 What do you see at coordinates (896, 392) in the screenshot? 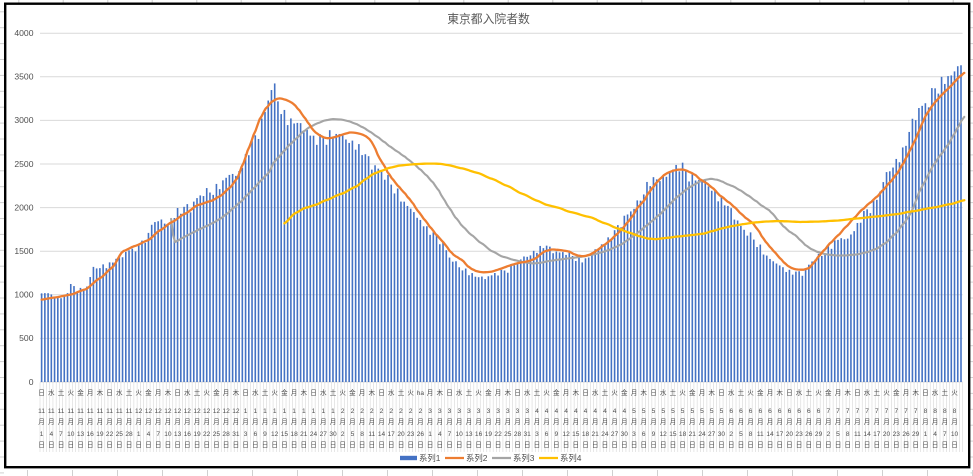
I see `svg-text: 金` at bounding box center [896, 392].